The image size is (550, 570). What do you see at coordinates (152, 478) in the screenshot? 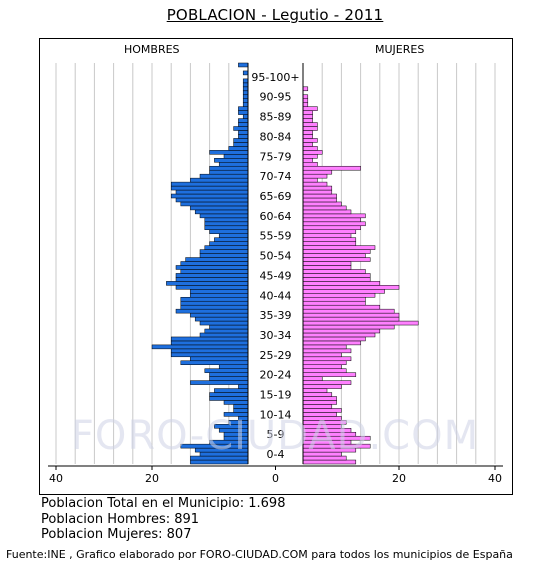
I see `x-tick-label: 20` at bounding box center [152, 478].